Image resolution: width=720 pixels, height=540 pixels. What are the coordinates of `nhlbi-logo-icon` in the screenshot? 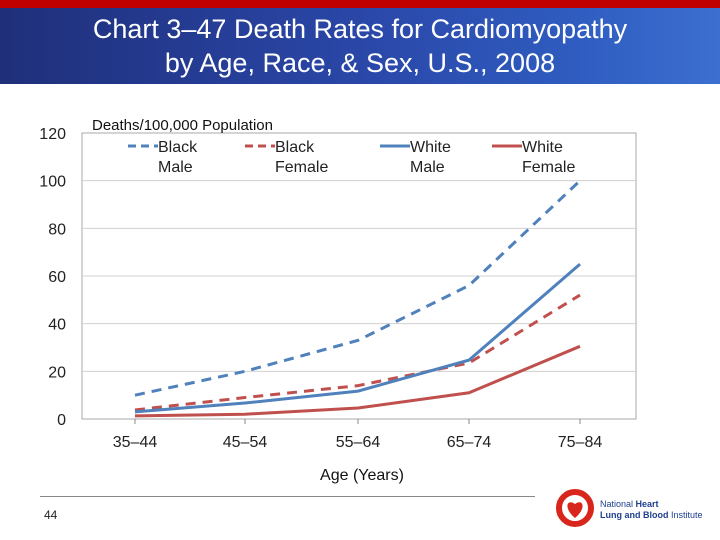 It's located at (575, 508).